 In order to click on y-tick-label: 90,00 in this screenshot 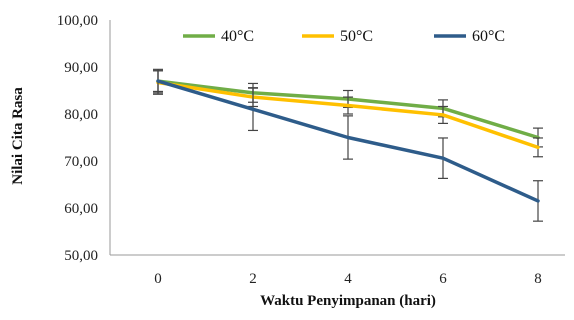, I will do `click(81, 68)`.